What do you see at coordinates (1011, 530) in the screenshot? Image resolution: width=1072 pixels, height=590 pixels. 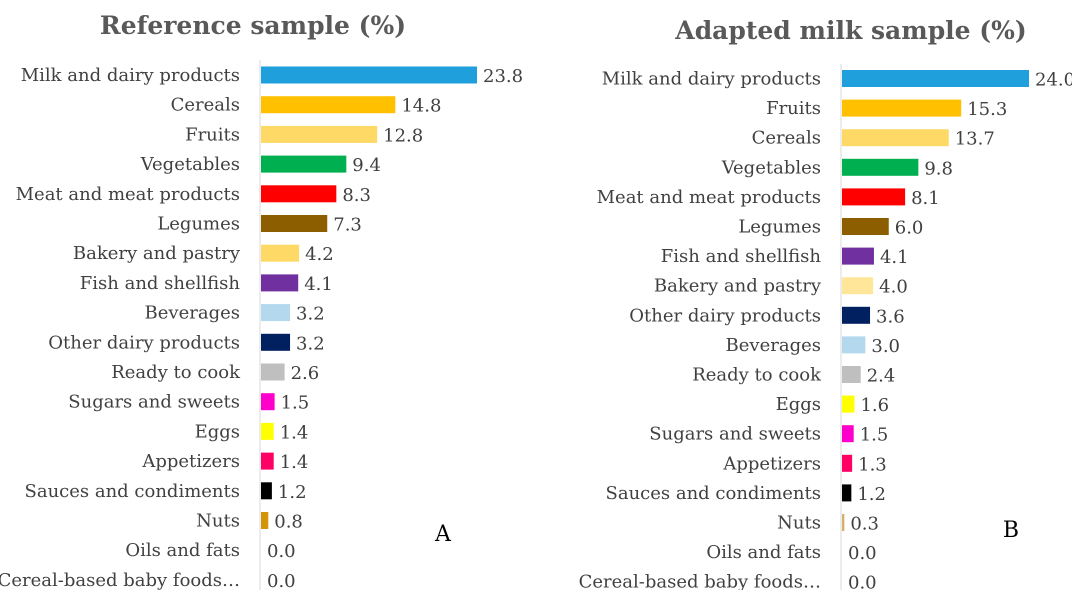 I see `panel-label-b: B` at bounding box center [1011, 530].